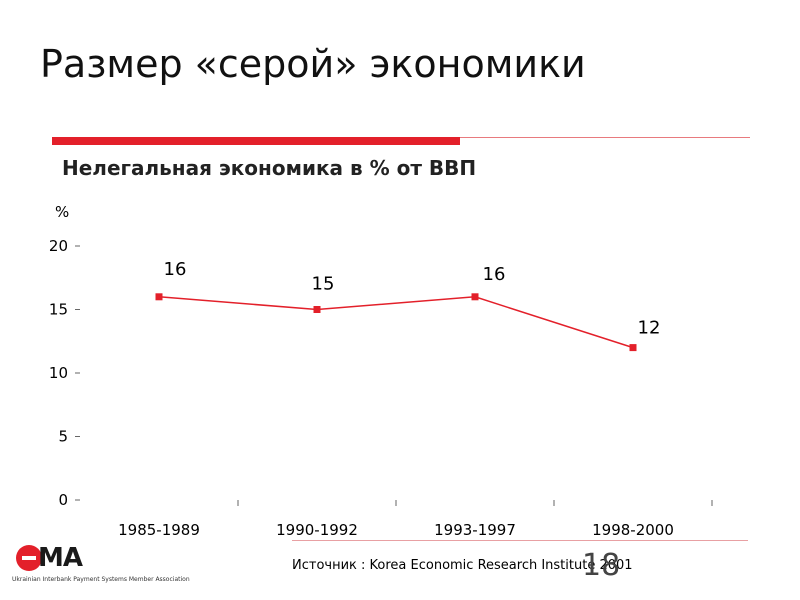 The height and width of the screenshot is (600, 800). I want to click on y-tick-label: 20, so click(58, 246).